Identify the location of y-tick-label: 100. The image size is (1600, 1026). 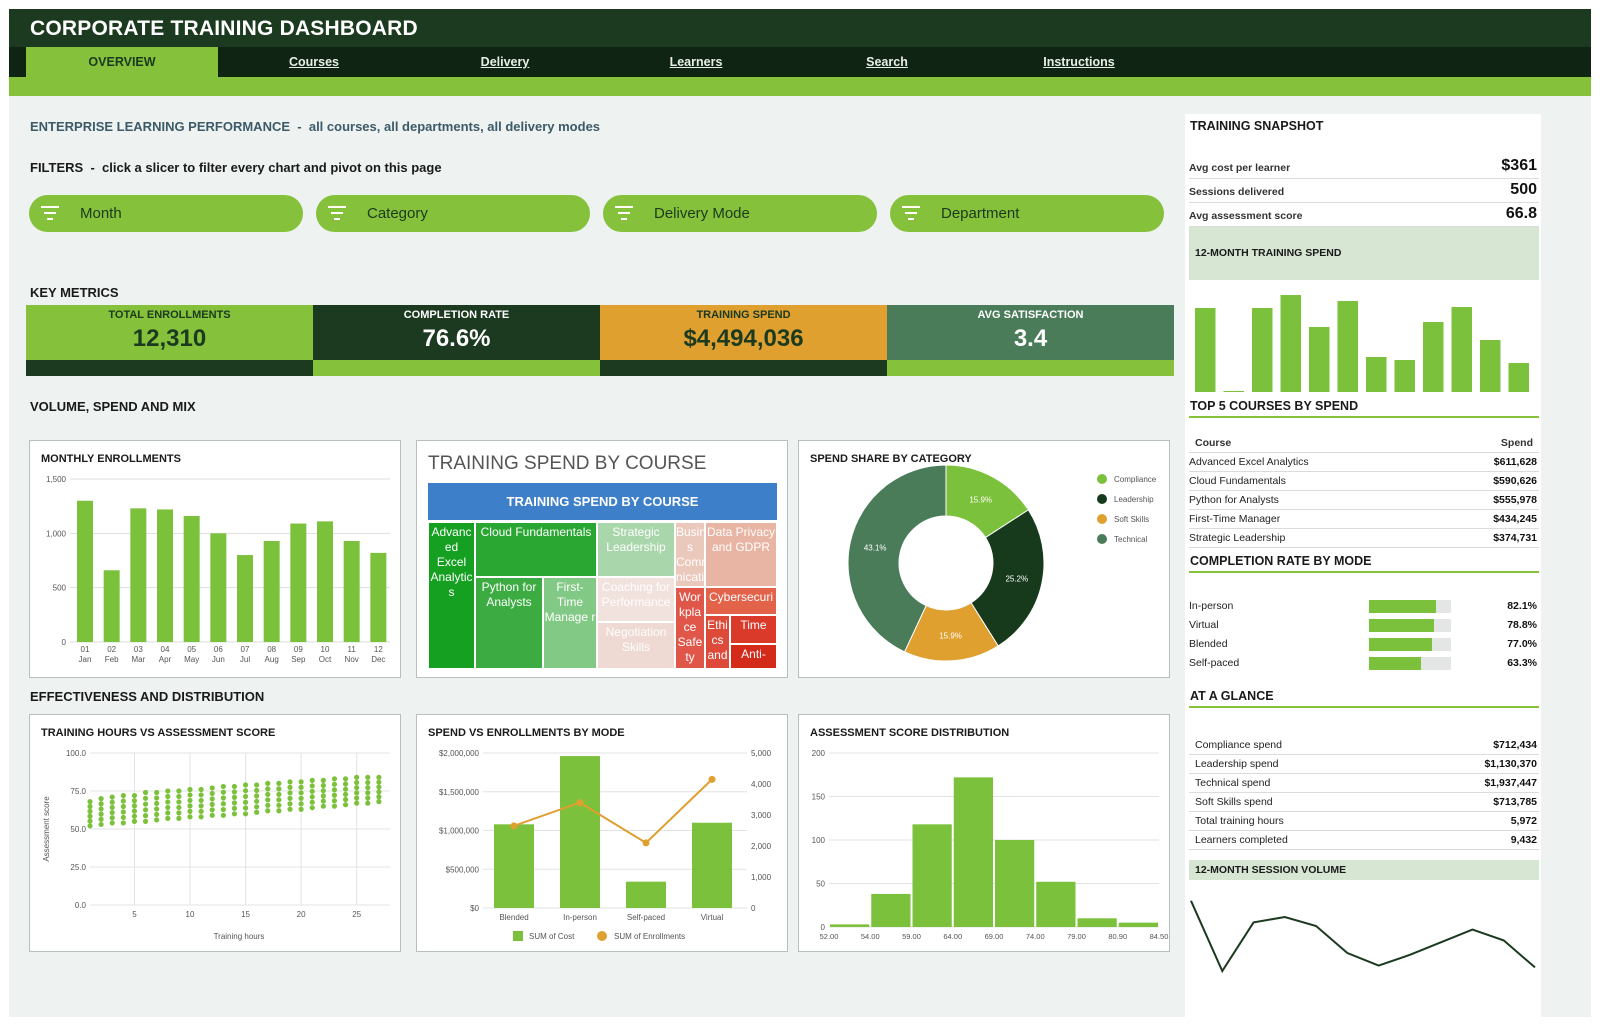
(819, 840).